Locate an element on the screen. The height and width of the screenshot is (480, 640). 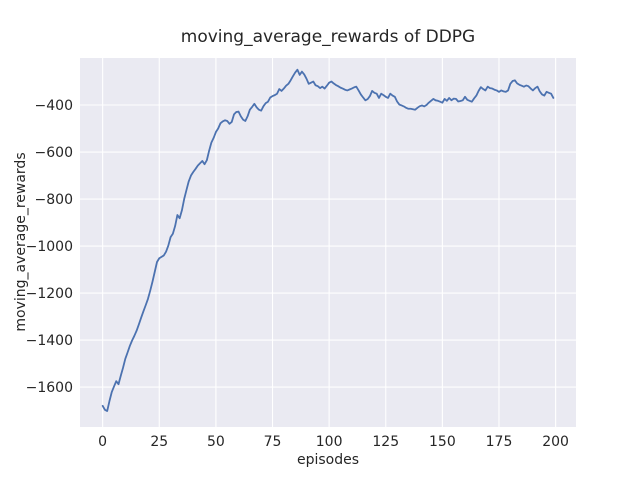
x-tick-label: 125 is located at coordinates (385, 442).